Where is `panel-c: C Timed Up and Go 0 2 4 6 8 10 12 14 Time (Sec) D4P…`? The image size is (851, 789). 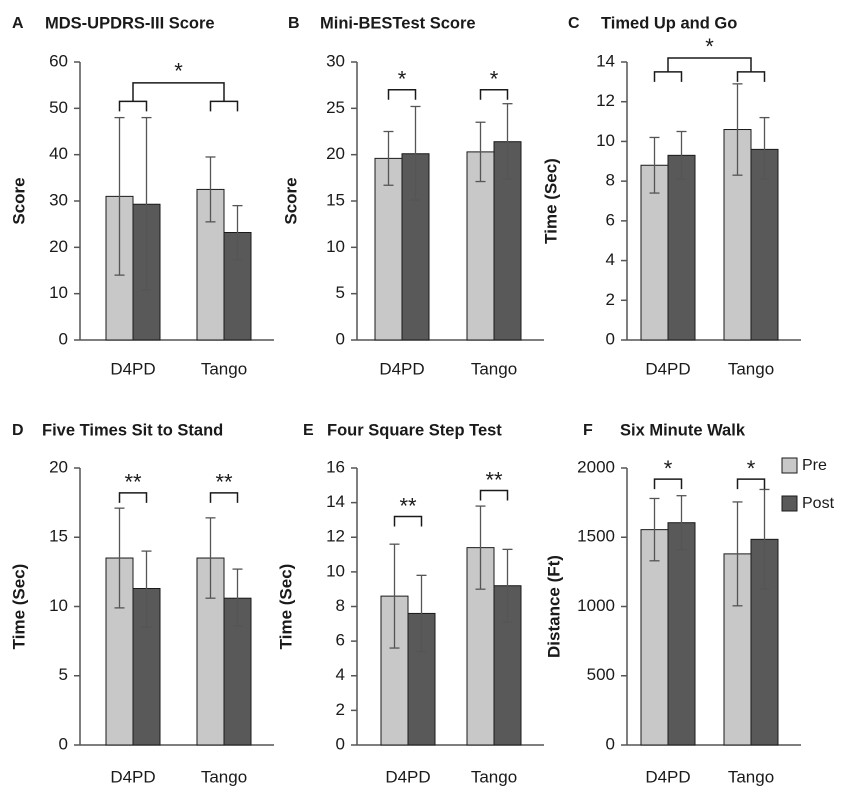
panel-c: C Timed Up and Go 0 2 4 6 8 10 12 14 Time (Sec) D4P… is located at coordinates (671, 196).